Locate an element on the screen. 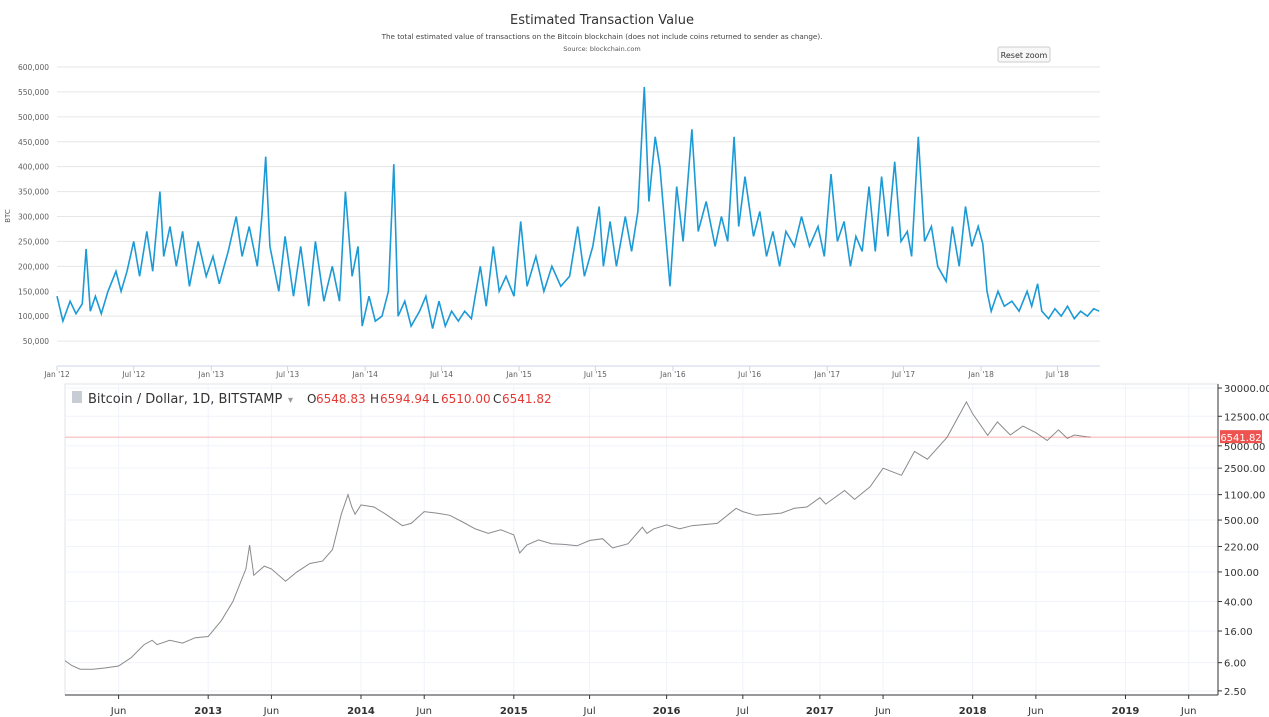 The width and height of the screenshot is (1269, 717). time-tick-label: 2017 is located at coordinates (820, 711).